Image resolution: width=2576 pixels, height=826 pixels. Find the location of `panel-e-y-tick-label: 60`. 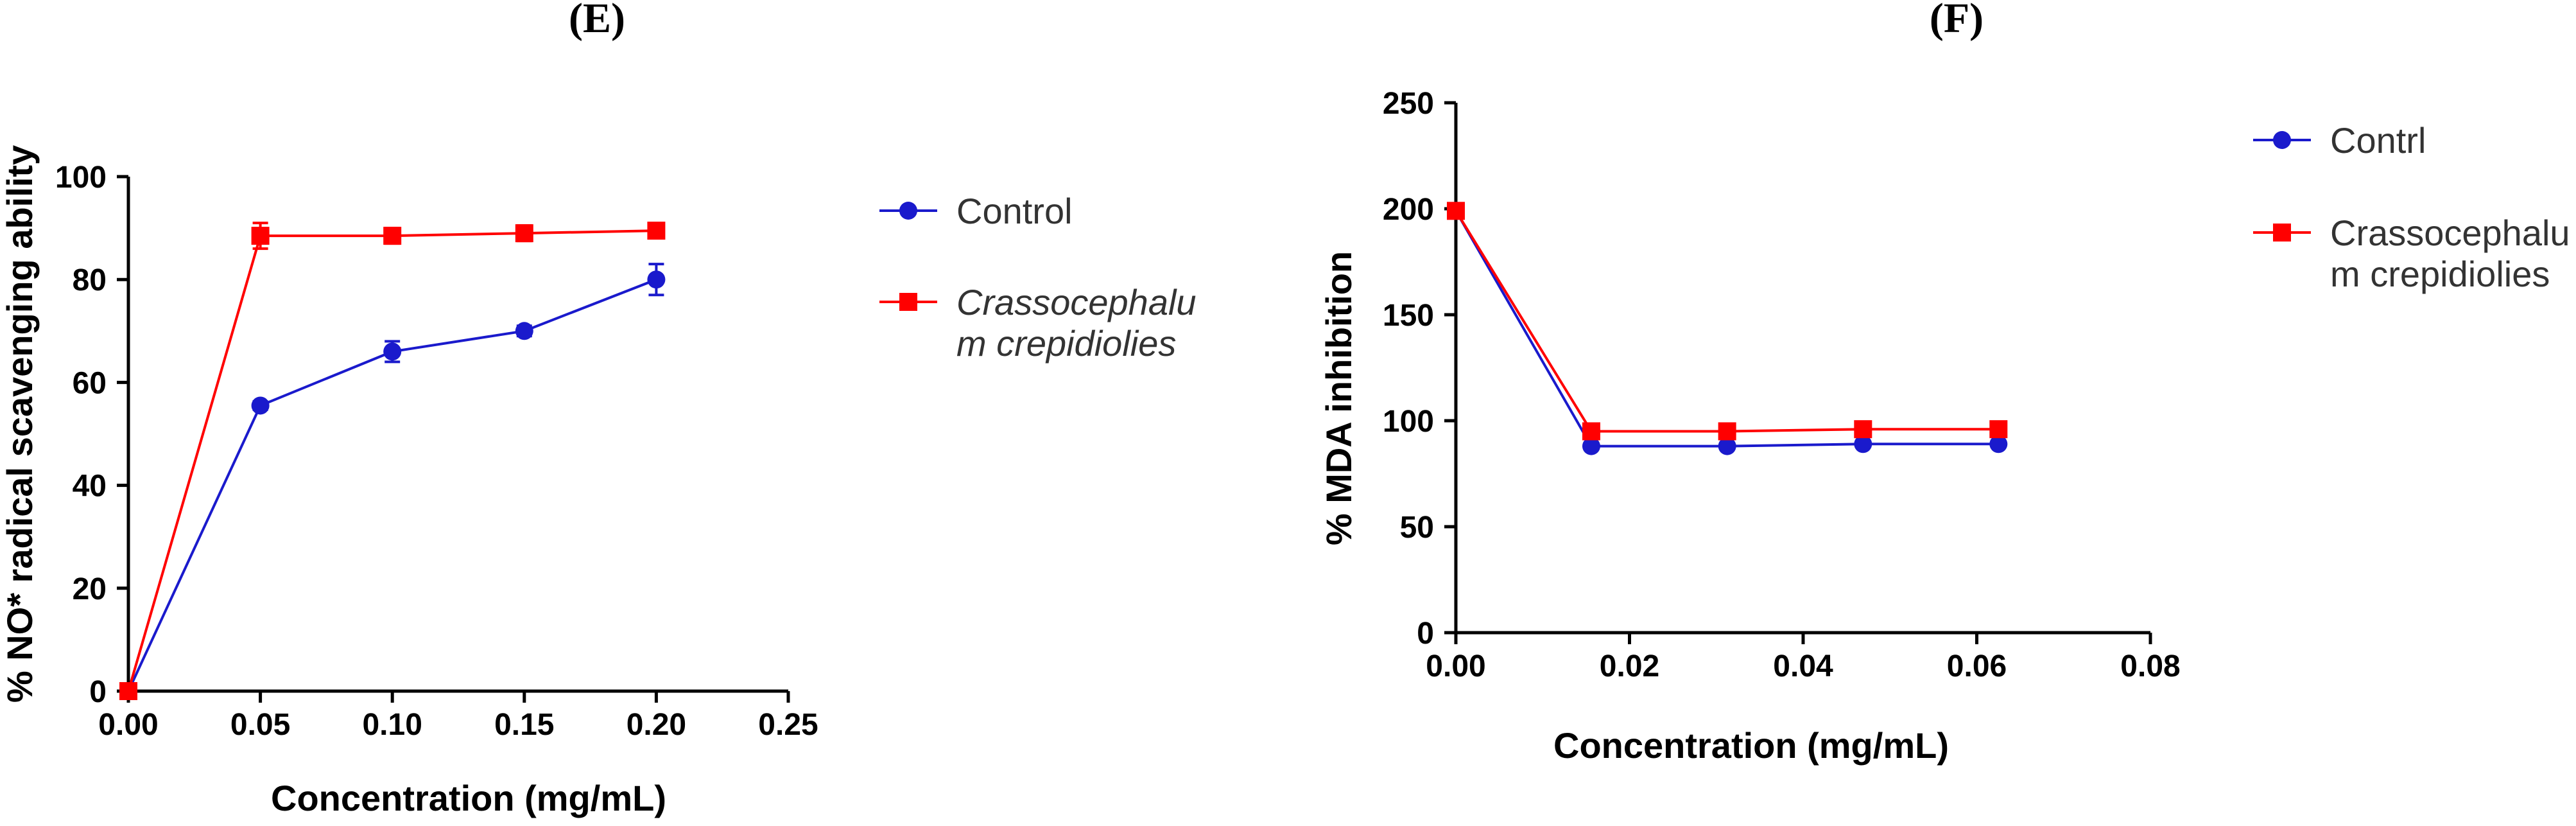

panel-e-y-tick-label: 60 is located at coordinates (90, 383).